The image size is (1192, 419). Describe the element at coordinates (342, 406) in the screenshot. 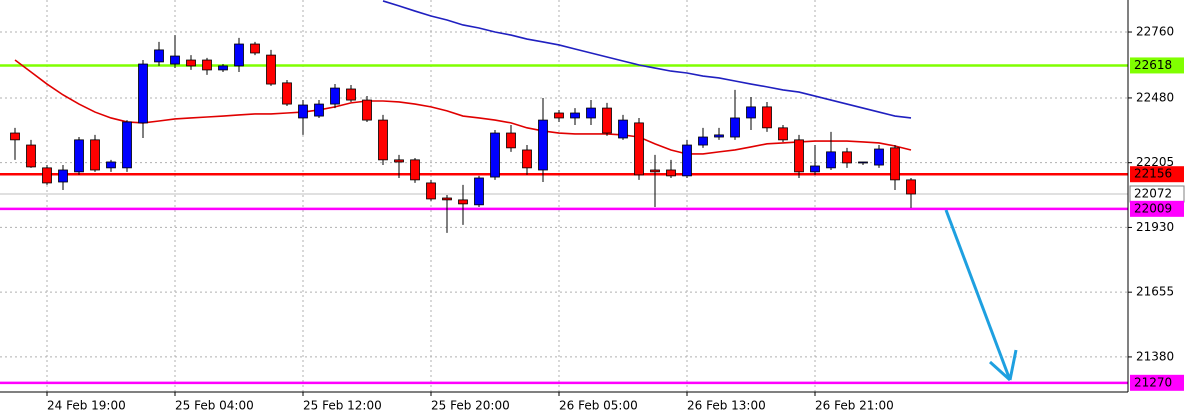

I see `x-tick-label: 25 Feb 12:00` at that location.